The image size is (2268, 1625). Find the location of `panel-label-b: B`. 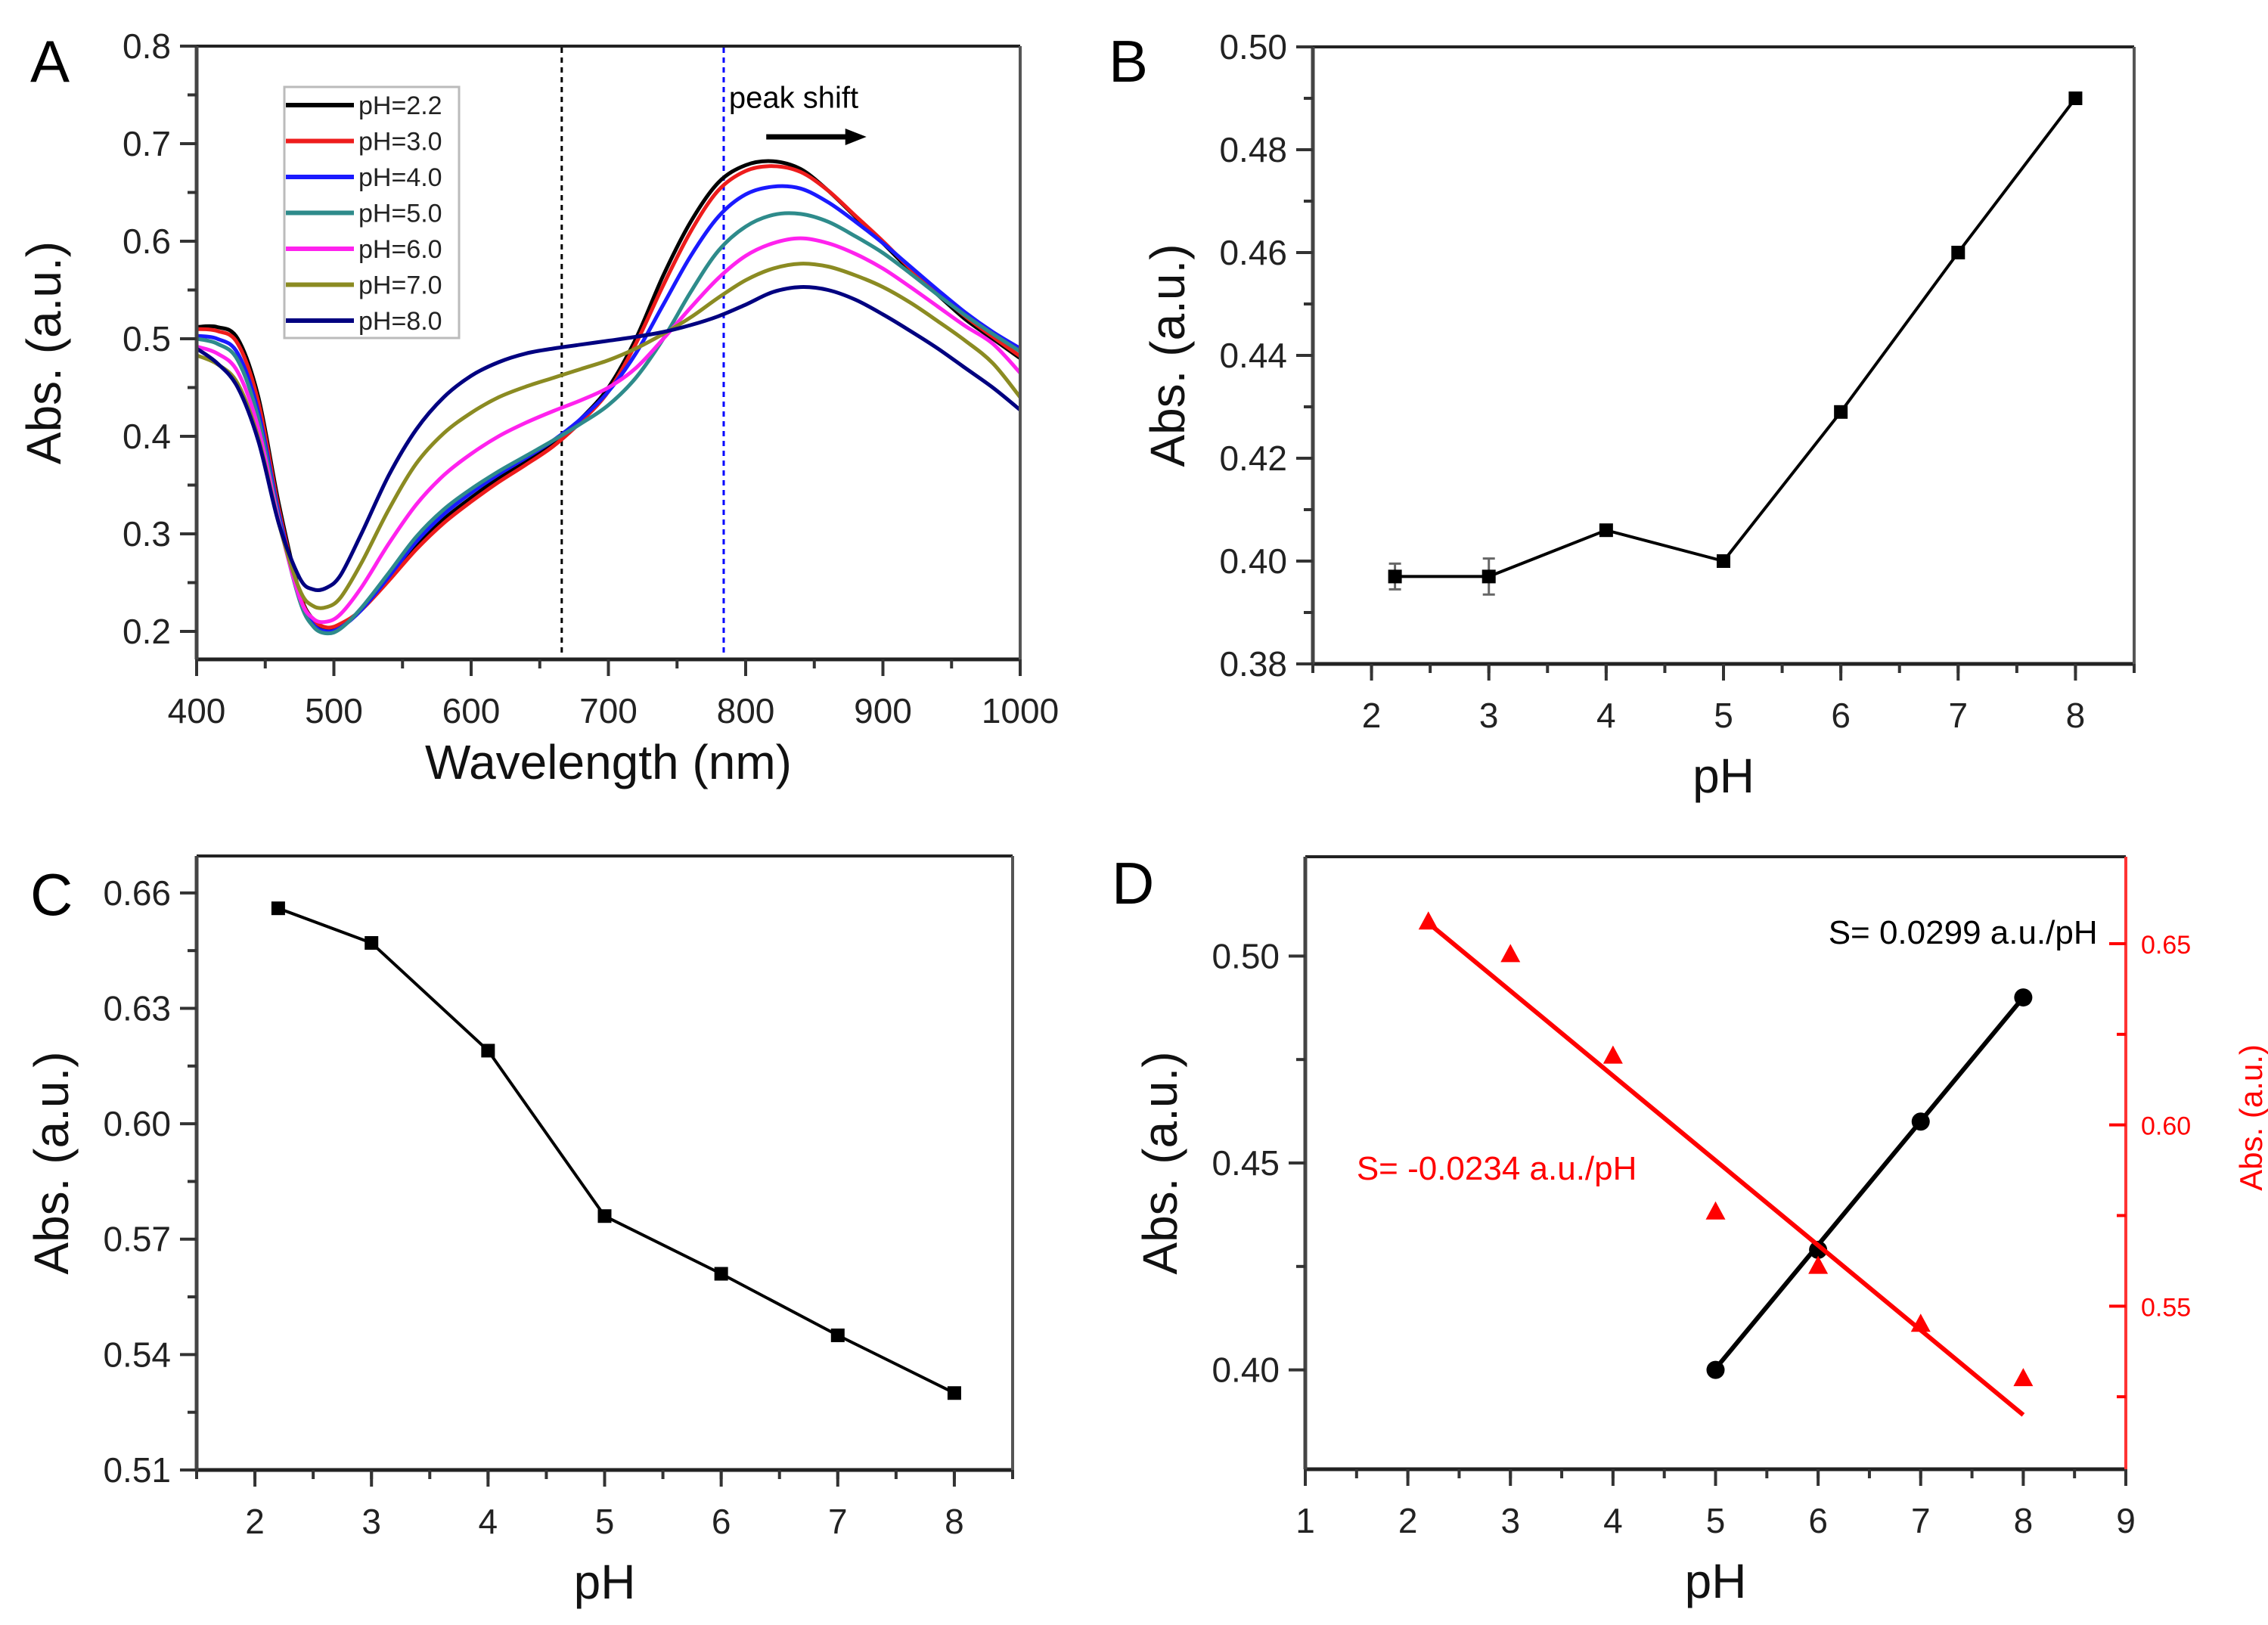

panel-label-b: B is located at coordinates (1128, 61).